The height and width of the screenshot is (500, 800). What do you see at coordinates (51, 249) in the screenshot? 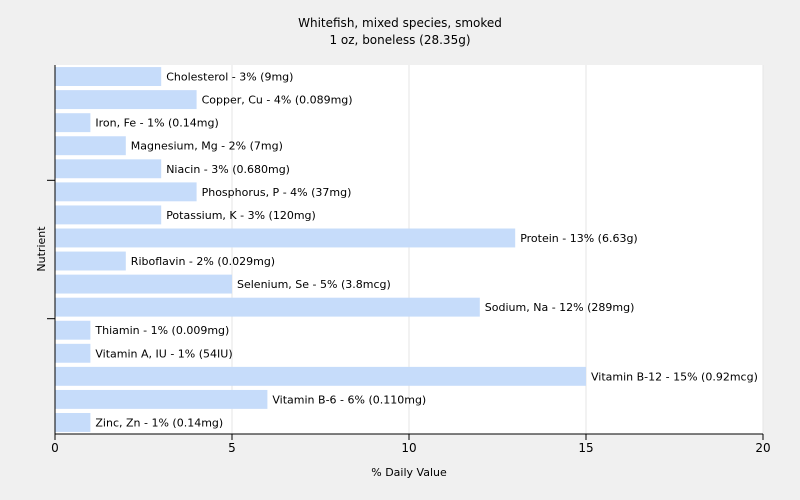
I see `y-axis-ticks` at bounding box center [51, 249].